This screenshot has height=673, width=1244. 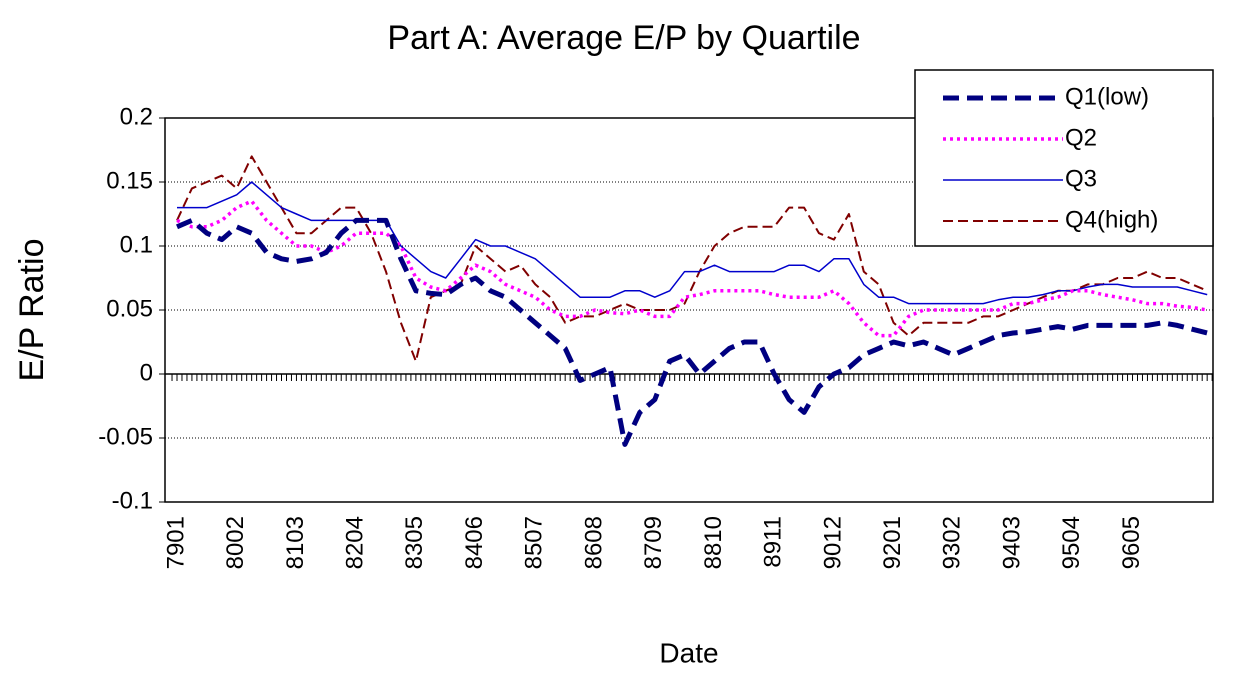 What do you see at coordinates (129, 308) in the screenshot?
I see `y-tick-label: 0.05` at bounding box center [129, 308].